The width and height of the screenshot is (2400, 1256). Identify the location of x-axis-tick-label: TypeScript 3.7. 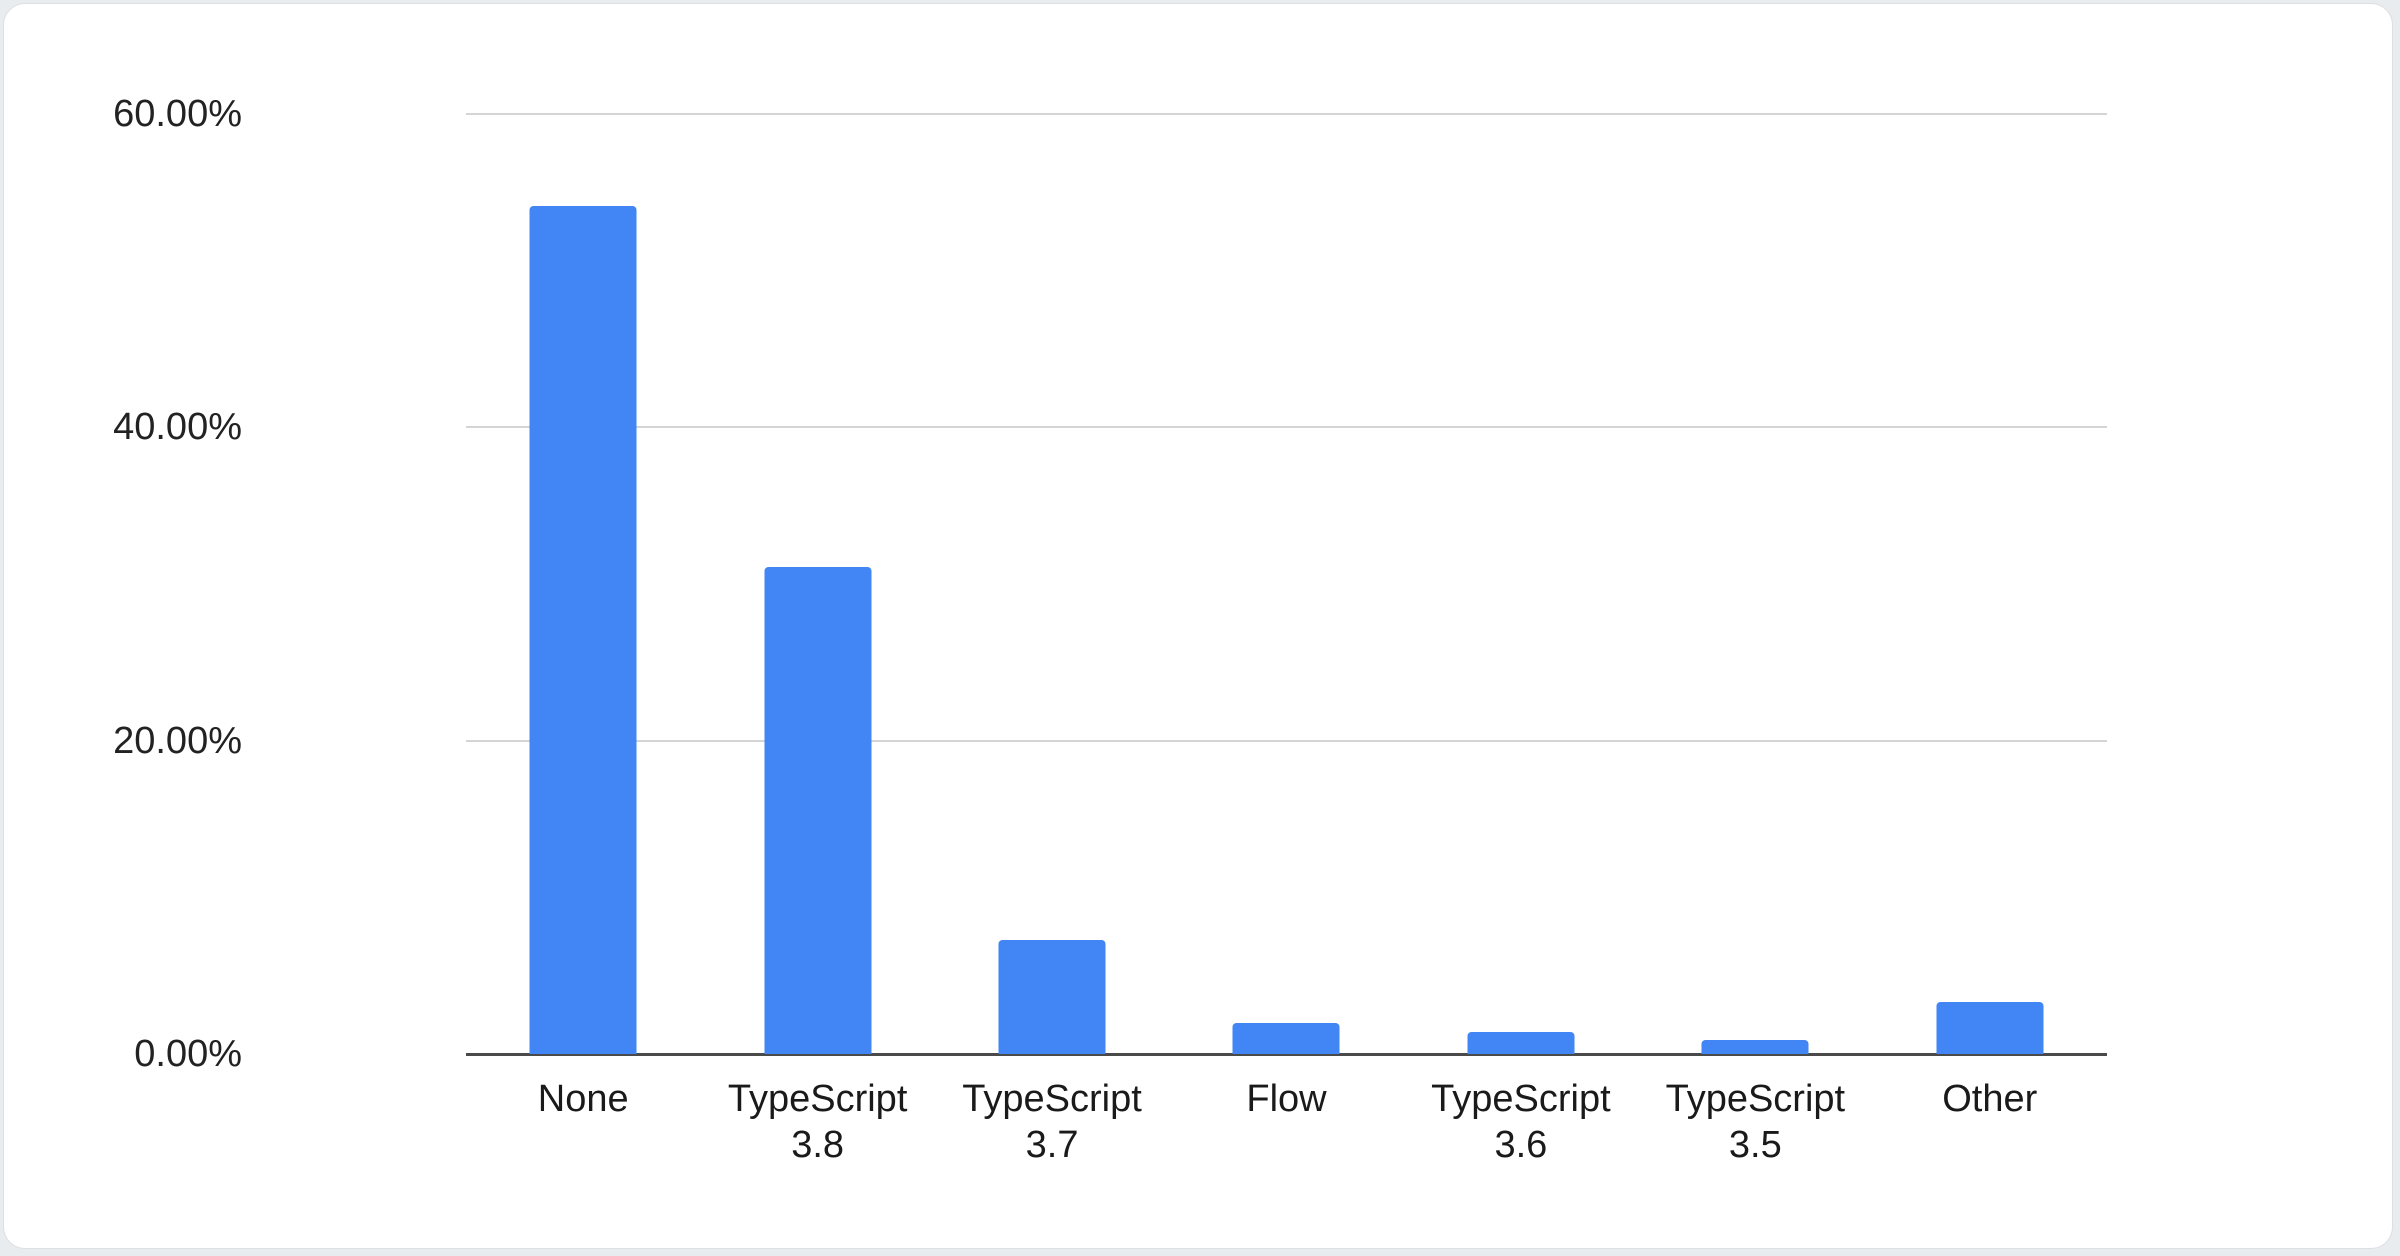
(1052, 1122).